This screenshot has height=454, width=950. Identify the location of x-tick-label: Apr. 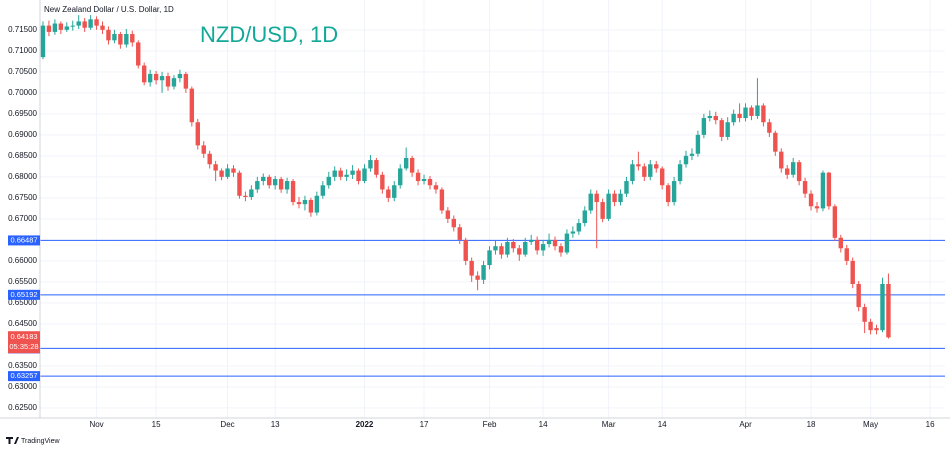
(745, 424).